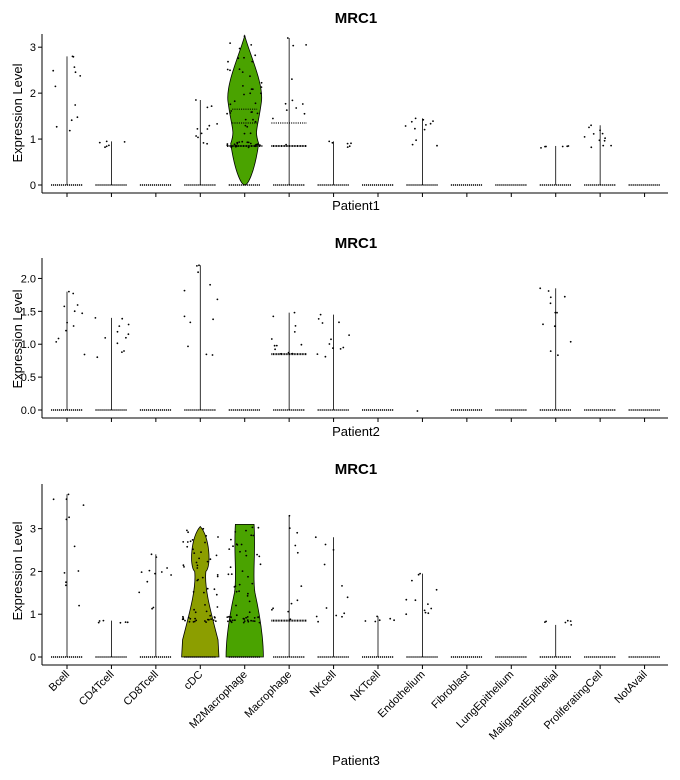  What do you see at coordinates (356, 431) in the screenshot?
I see `x-axis-title: Patient2` at bounding box center [356, 431].